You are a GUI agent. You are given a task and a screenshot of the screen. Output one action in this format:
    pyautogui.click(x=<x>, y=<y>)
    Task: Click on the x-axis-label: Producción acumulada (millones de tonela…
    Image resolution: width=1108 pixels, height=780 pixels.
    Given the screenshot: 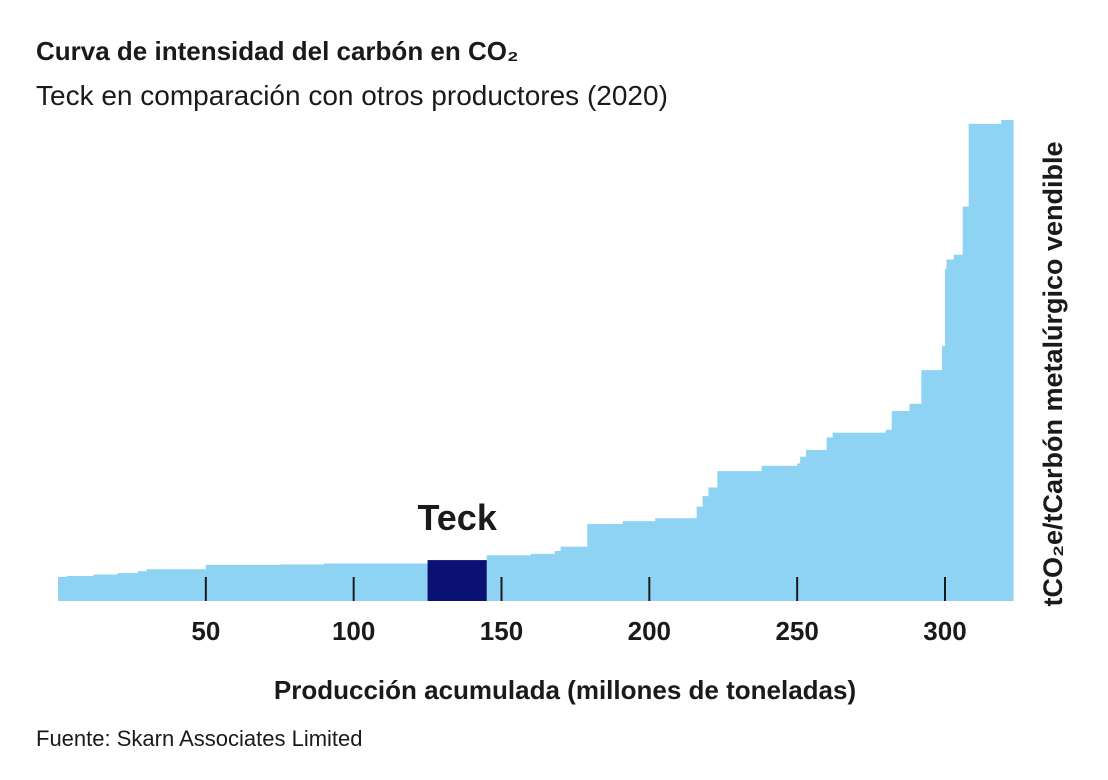 What is the action you would take?
    pyautogui.click(x=565, y=690)
    